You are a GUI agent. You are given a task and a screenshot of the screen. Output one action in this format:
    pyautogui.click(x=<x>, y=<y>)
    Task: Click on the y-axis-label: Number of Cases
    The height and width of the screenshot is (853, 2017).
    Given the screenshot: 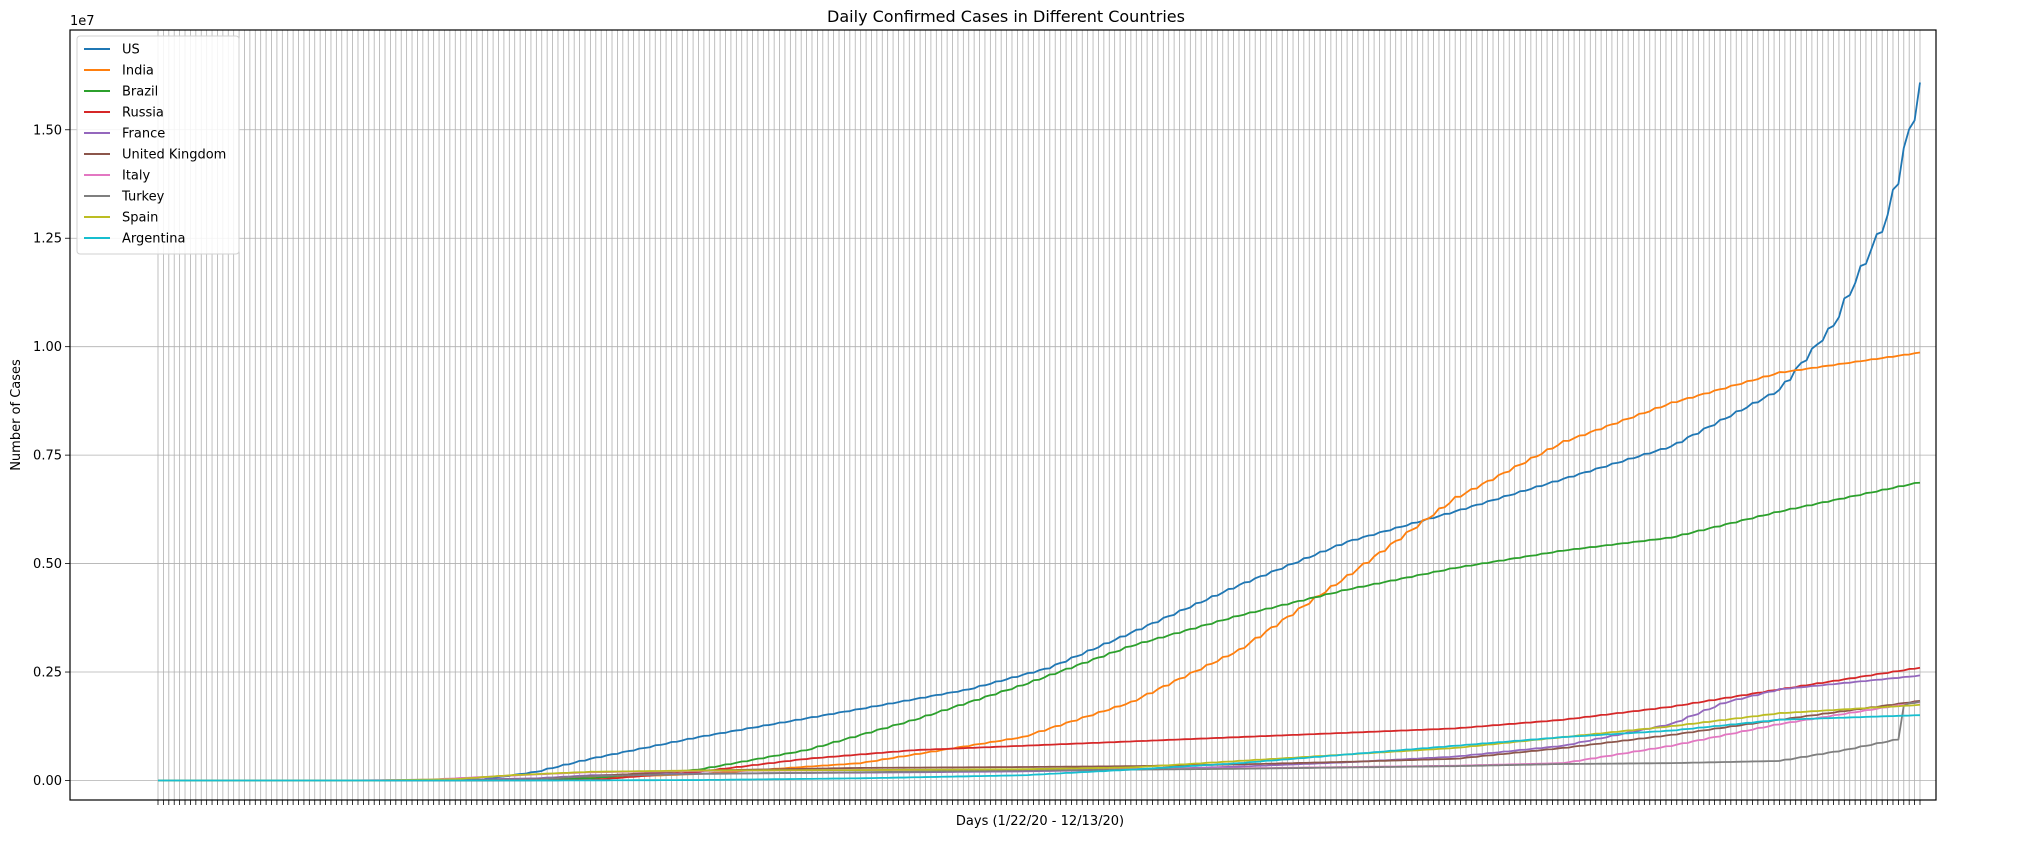 What is the action you would take?
    pyautogui.click(x=16, y=415)
    